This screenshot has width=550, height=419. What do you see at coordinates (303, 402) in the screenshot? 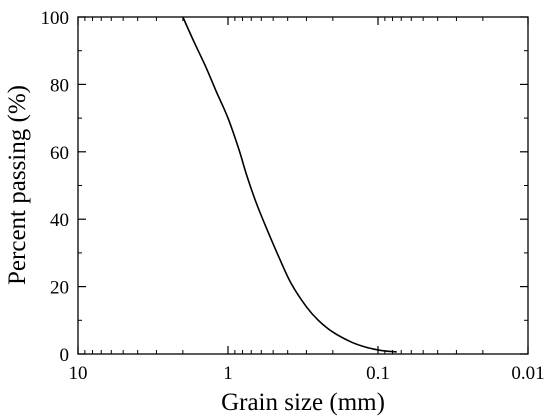
I see `x-axis-title: Grain size (mm)` at bounding box center [303, 402].